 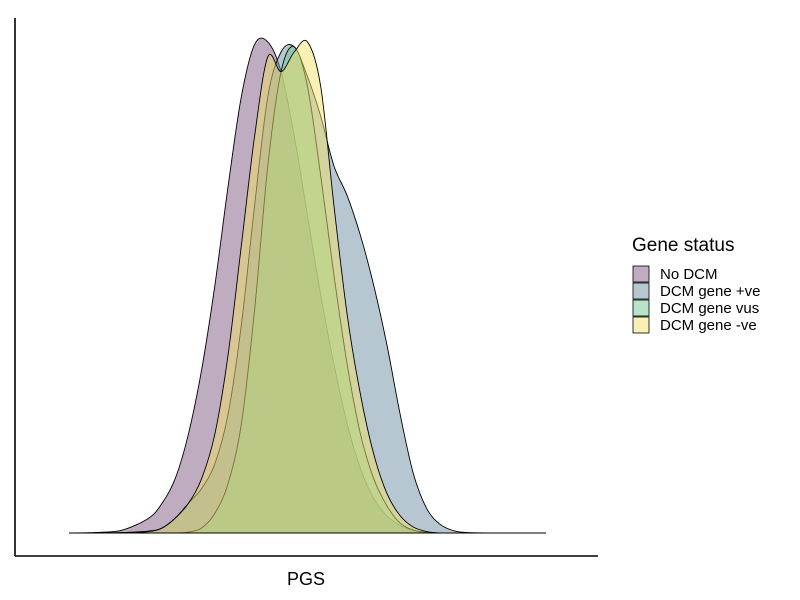 I want to click on legend-swatch-dcm-gene-vus, so click(x=641, y=308).